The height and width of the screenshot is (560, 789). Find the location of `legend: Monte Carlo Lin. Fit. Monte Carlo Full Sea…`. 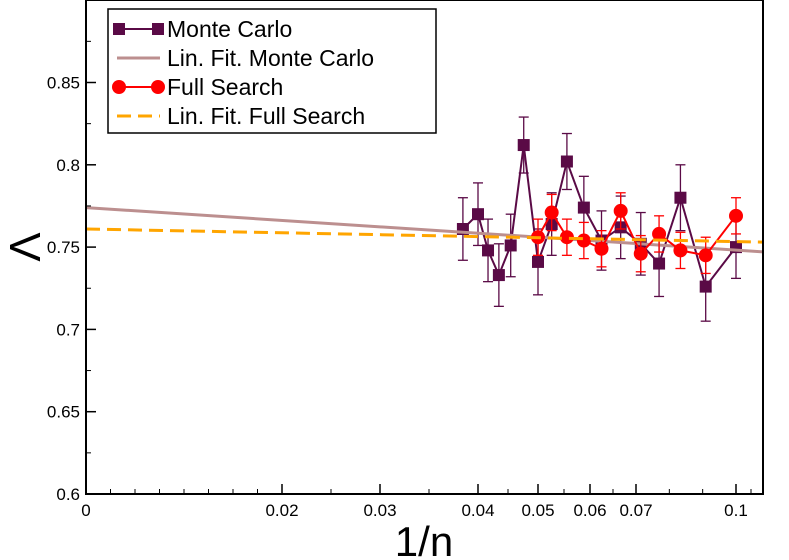

legend: Monte Carlo Lin. Fit. Monte Carlo Full Sea… is located at coordinates (272, 71).